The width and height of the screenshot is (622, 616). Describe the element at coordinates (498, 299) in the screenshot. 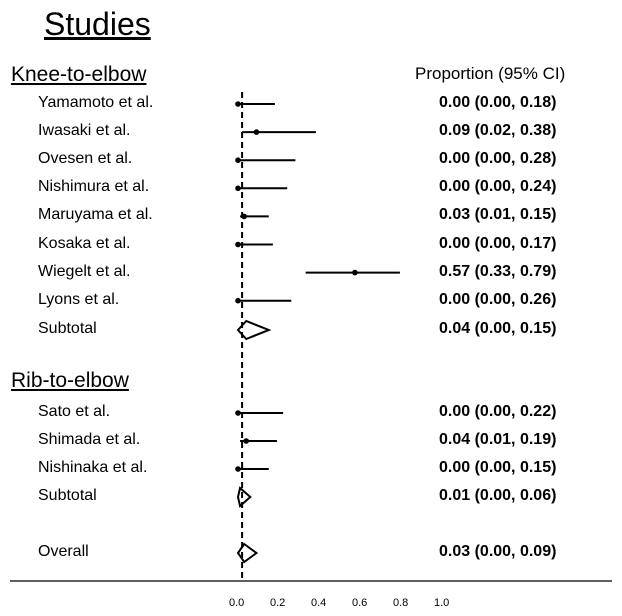

I see `estimate-text: 0.00 (0.00, 0.26)` at that location.